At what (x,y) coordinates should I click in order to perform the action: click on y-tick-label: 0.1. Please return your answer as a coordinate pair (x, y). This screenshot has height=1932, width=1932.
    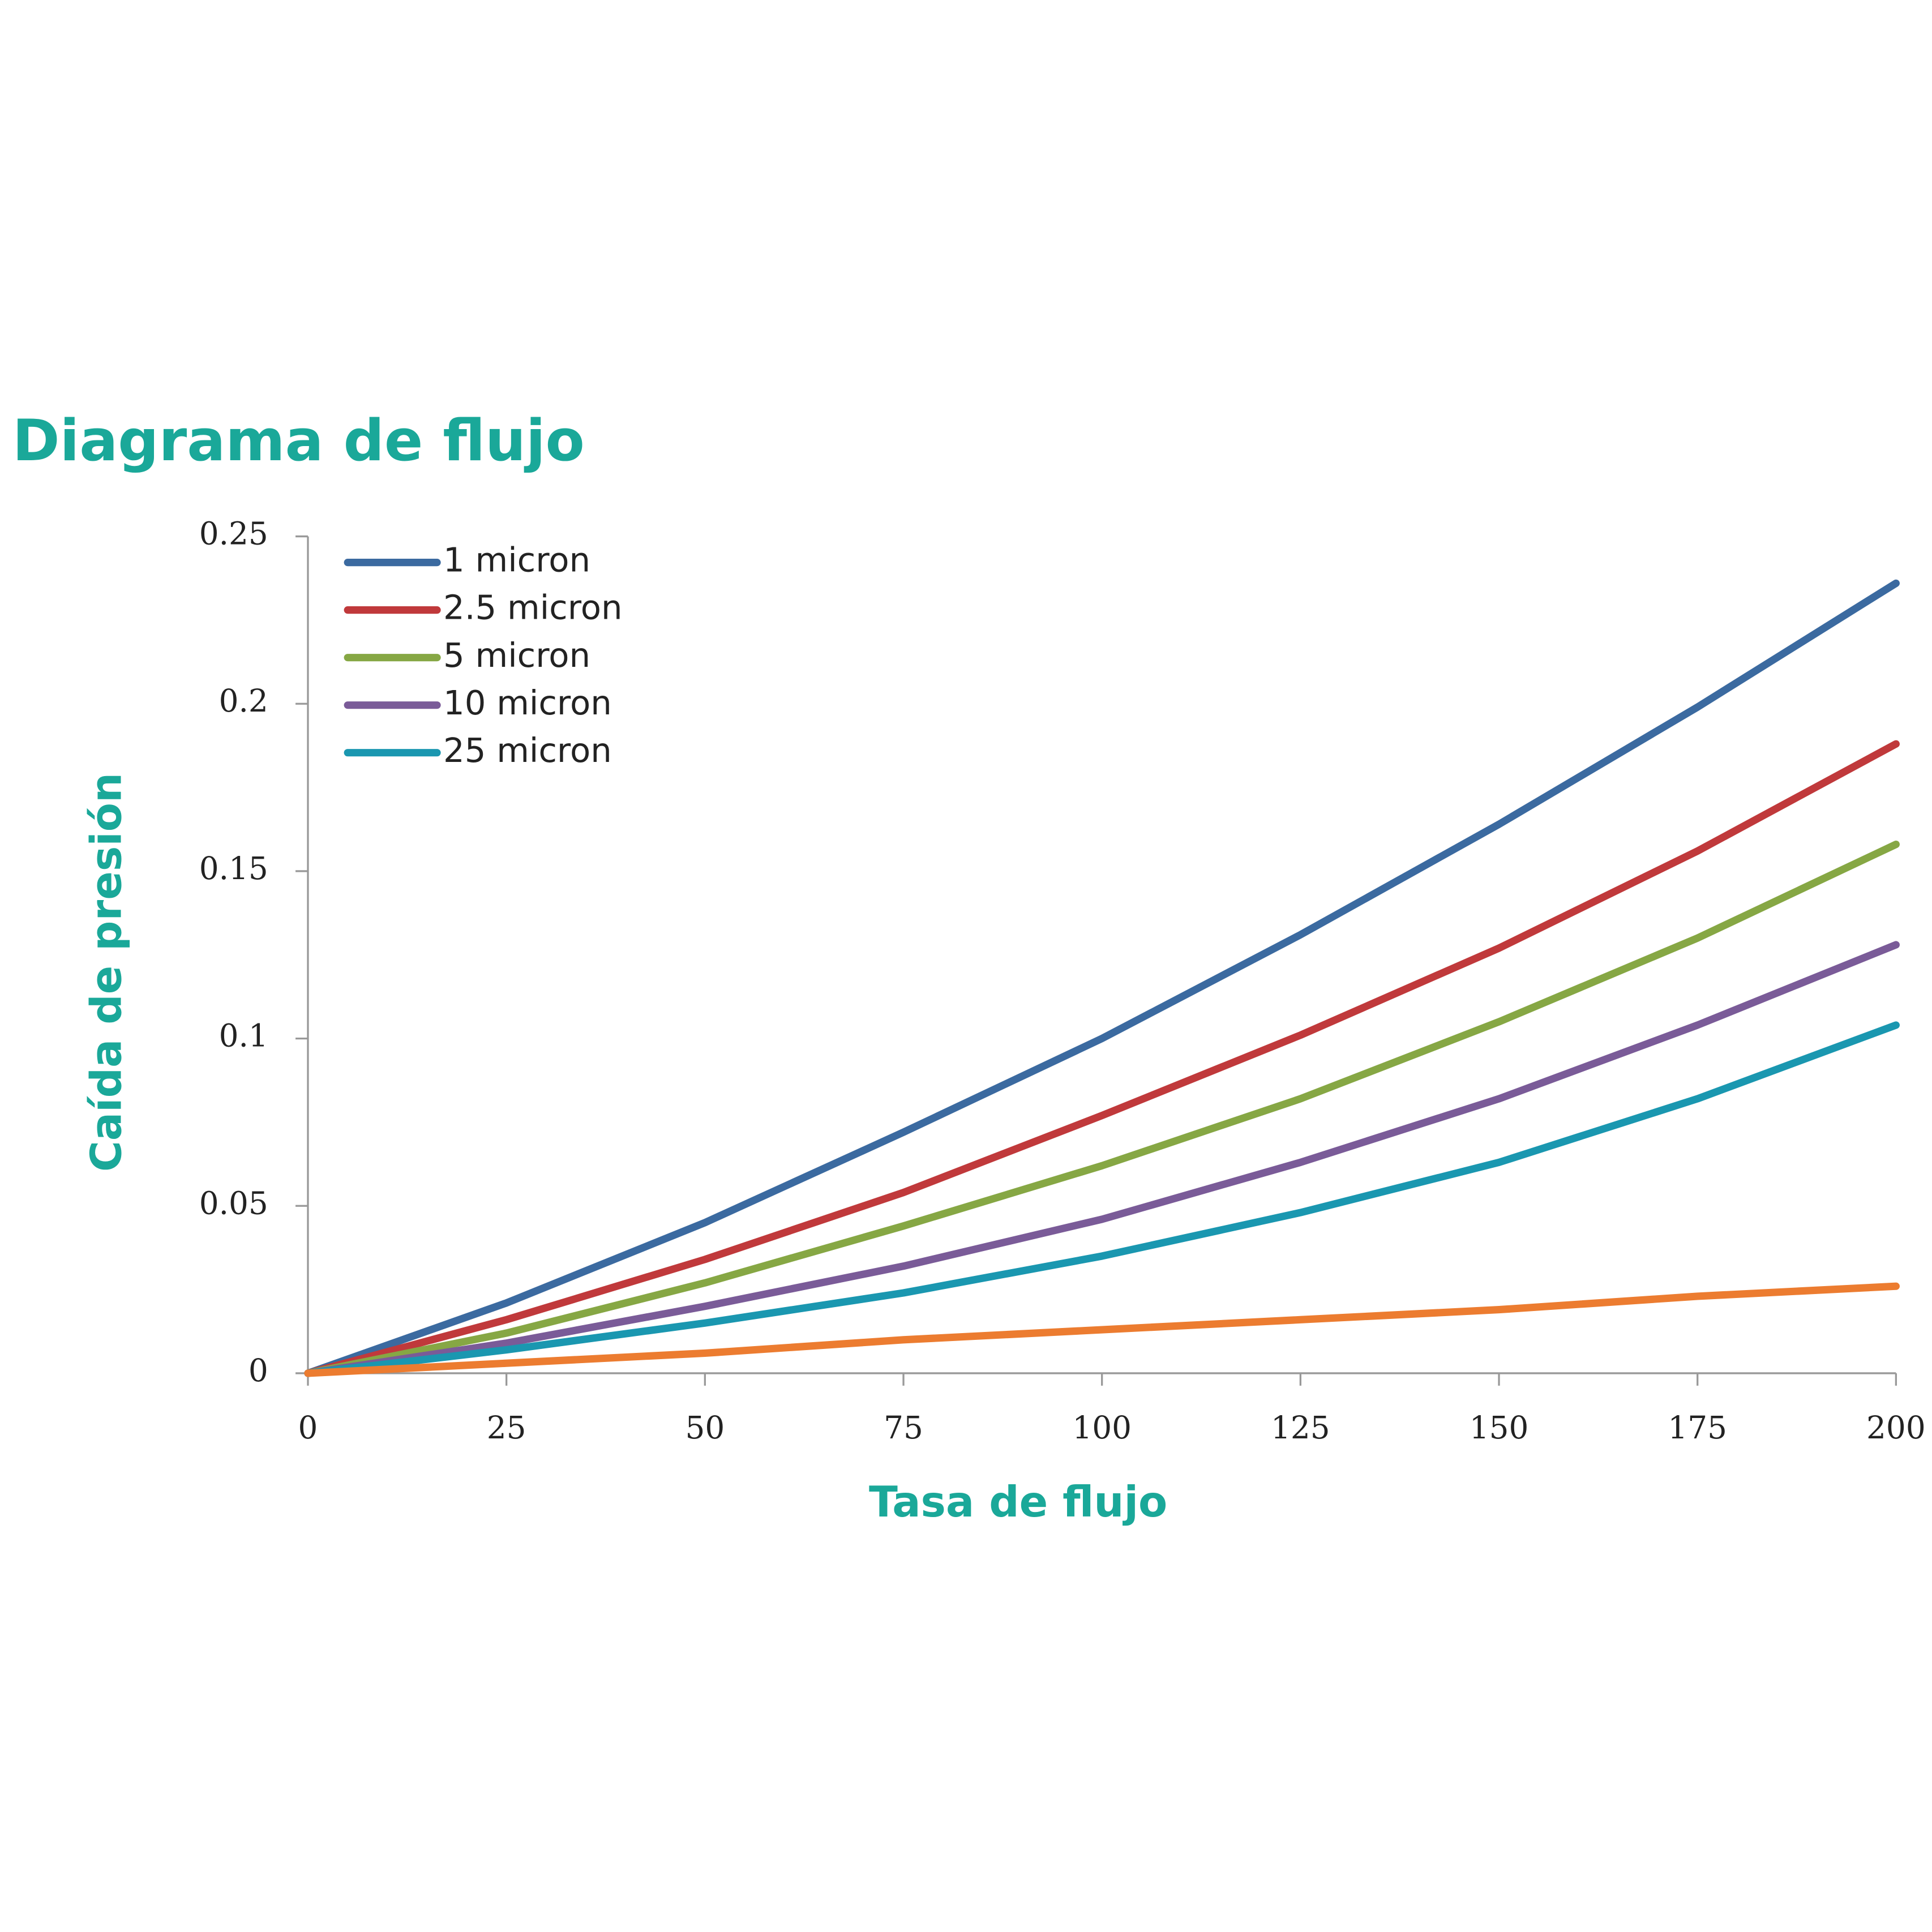
    Looking at the image, I should click on (244, 1036).